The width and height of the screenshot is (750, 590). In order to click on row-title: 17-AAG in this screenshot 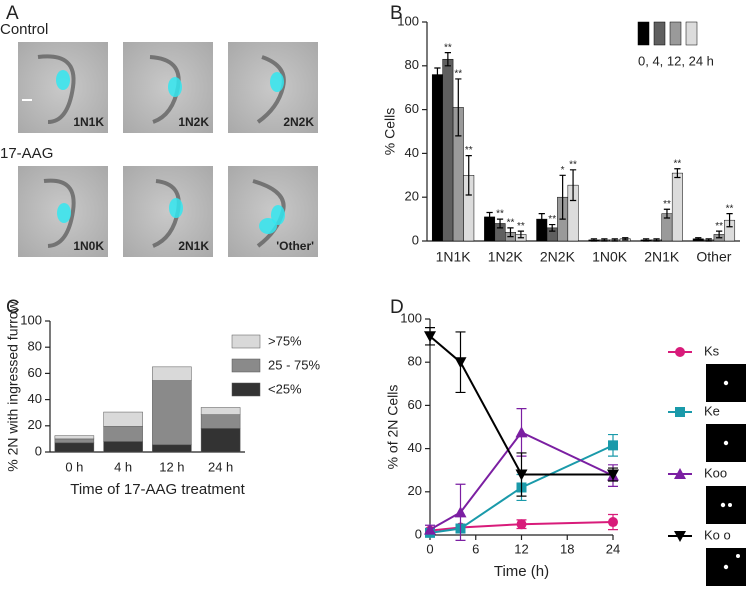, I will do `click(26, 153)`.